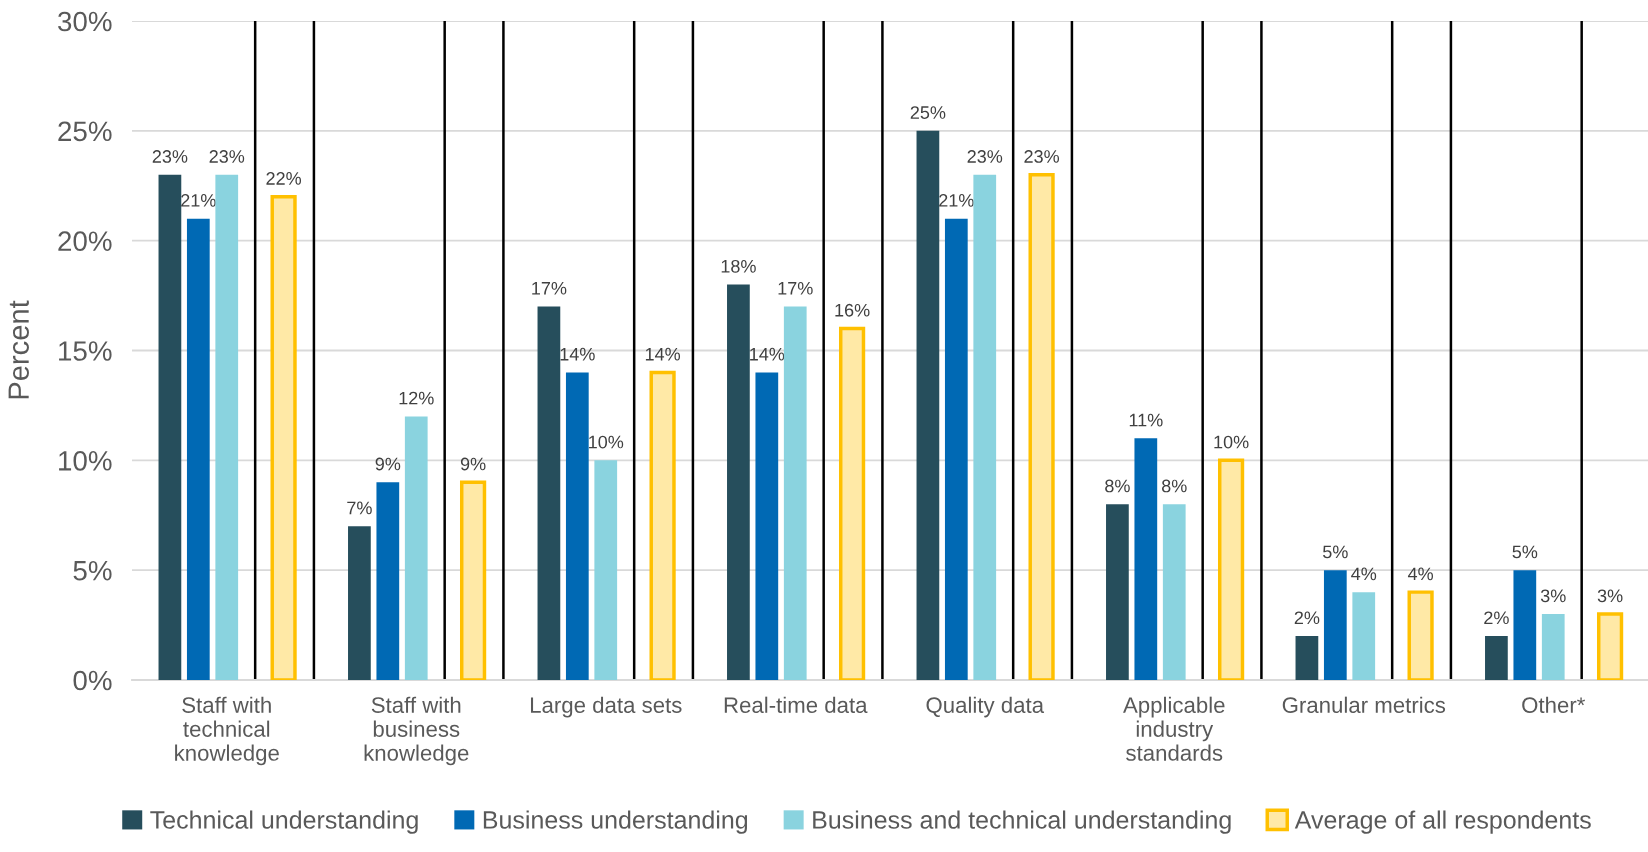 The height and width of the screenshot is (852, 1648). Describe the element at coordinates (359, 508) in the screenshot. I see `data-label: 7%` at that location.